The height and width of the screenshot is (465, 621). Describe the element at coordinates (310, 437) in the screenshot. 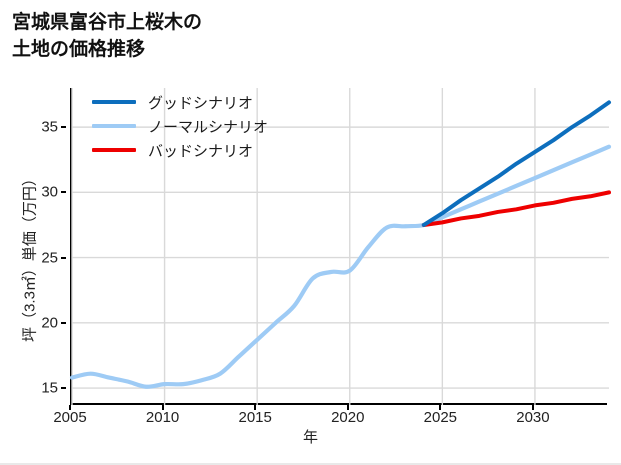

I see `x-axis-title: 年` at that location.